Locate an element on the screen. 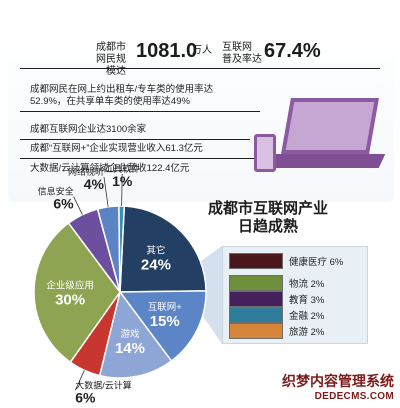  legend-label-health: 健康医疗 6% is located at coordinates (316, 262).